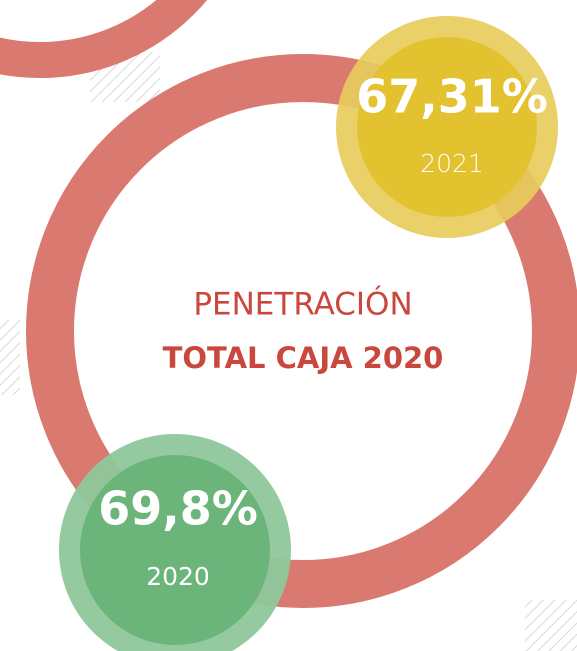 The image size is (577, 651). What do you see at coordinates (452, 97) in the screenshot?
I see `bubble-value: 67,31%` at bounding box center [452, 97].